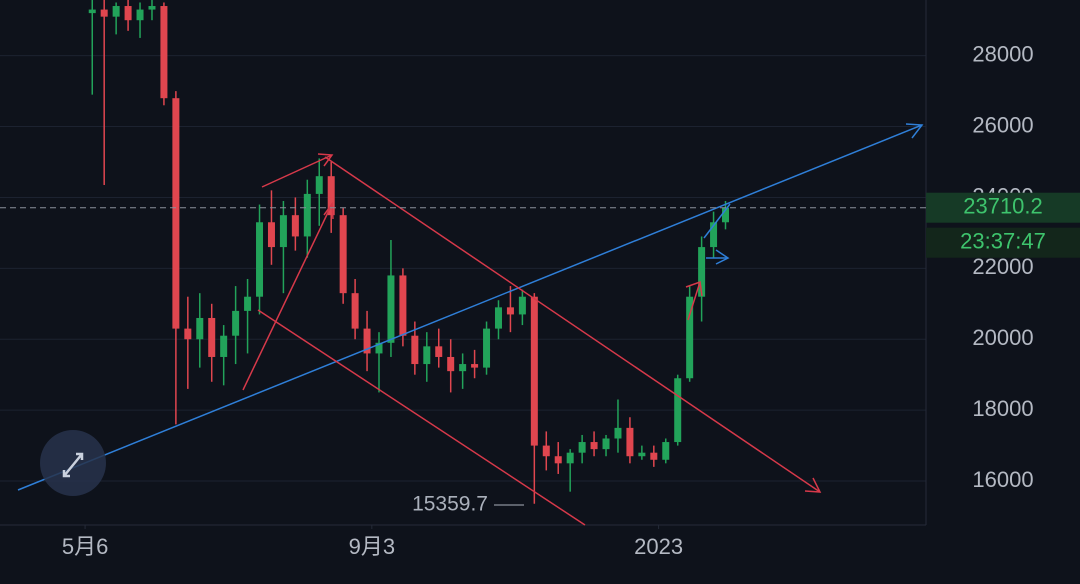  Describe the element at coordinates (1002, 124) in the screenshot. I see `y-tick-label: 26000` at that location.